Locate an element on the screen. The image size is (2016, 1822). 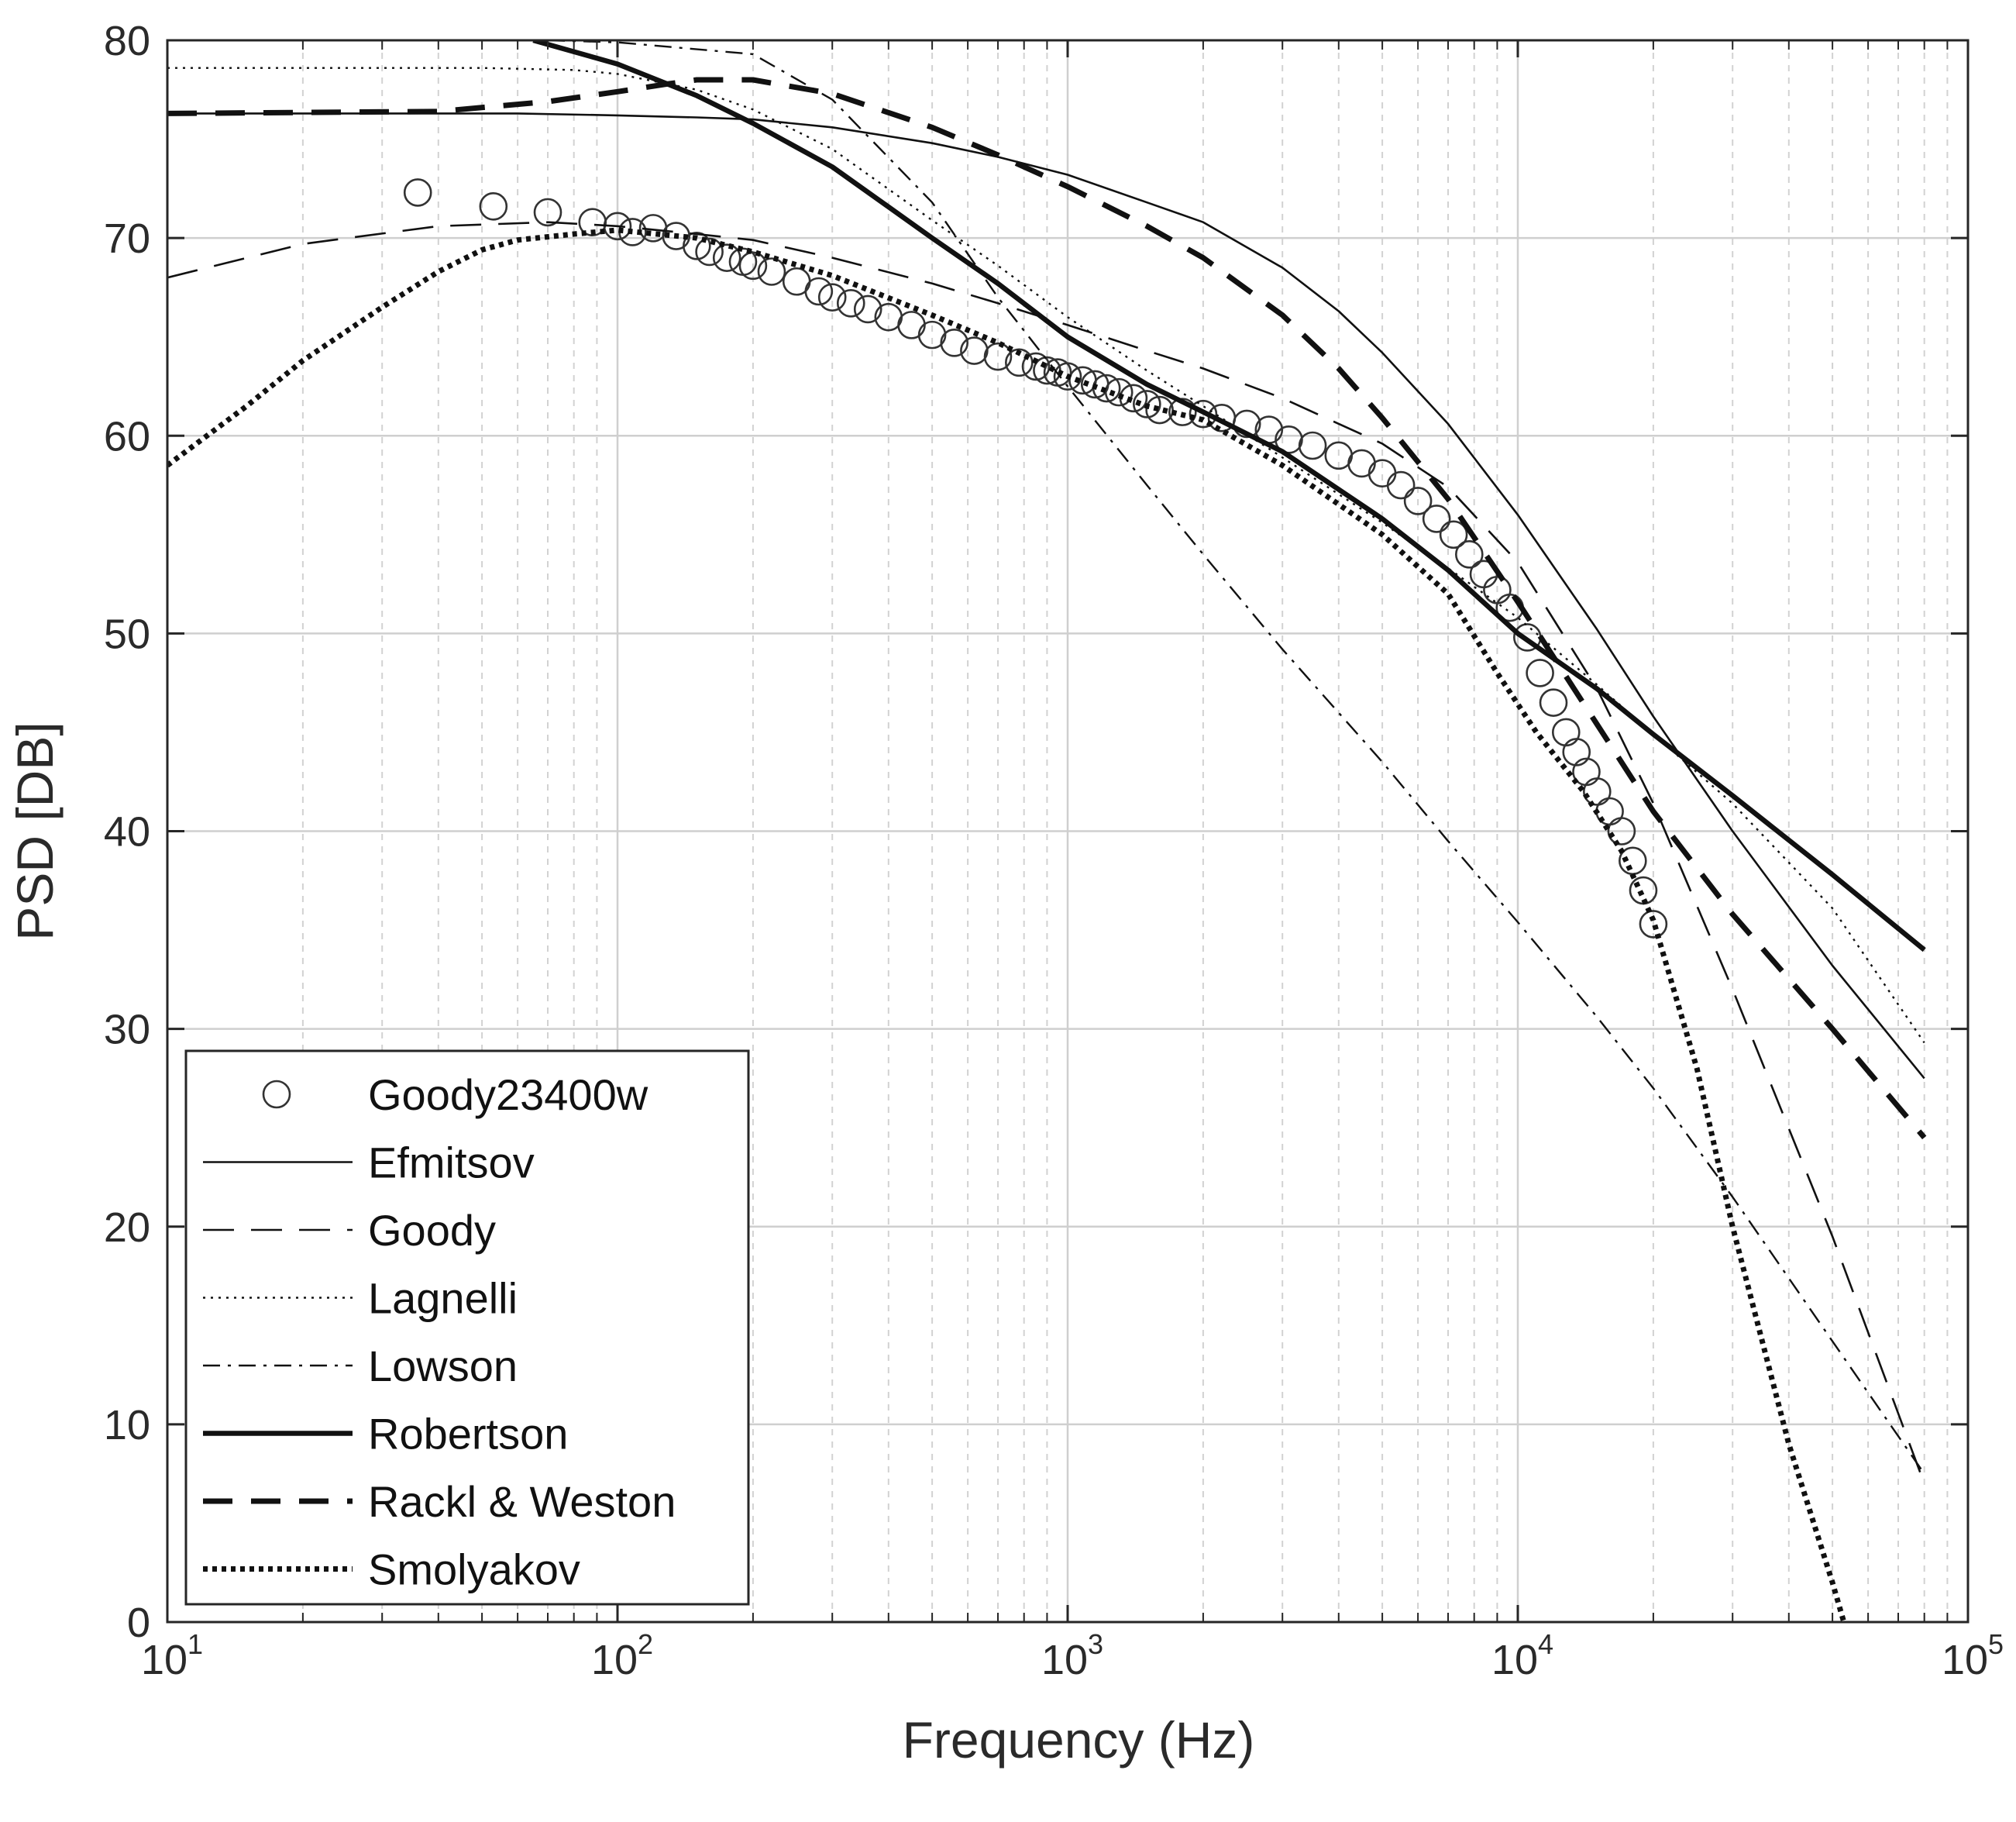
y-axis-title: PSD [DB] is located at coordinates (35, 831).